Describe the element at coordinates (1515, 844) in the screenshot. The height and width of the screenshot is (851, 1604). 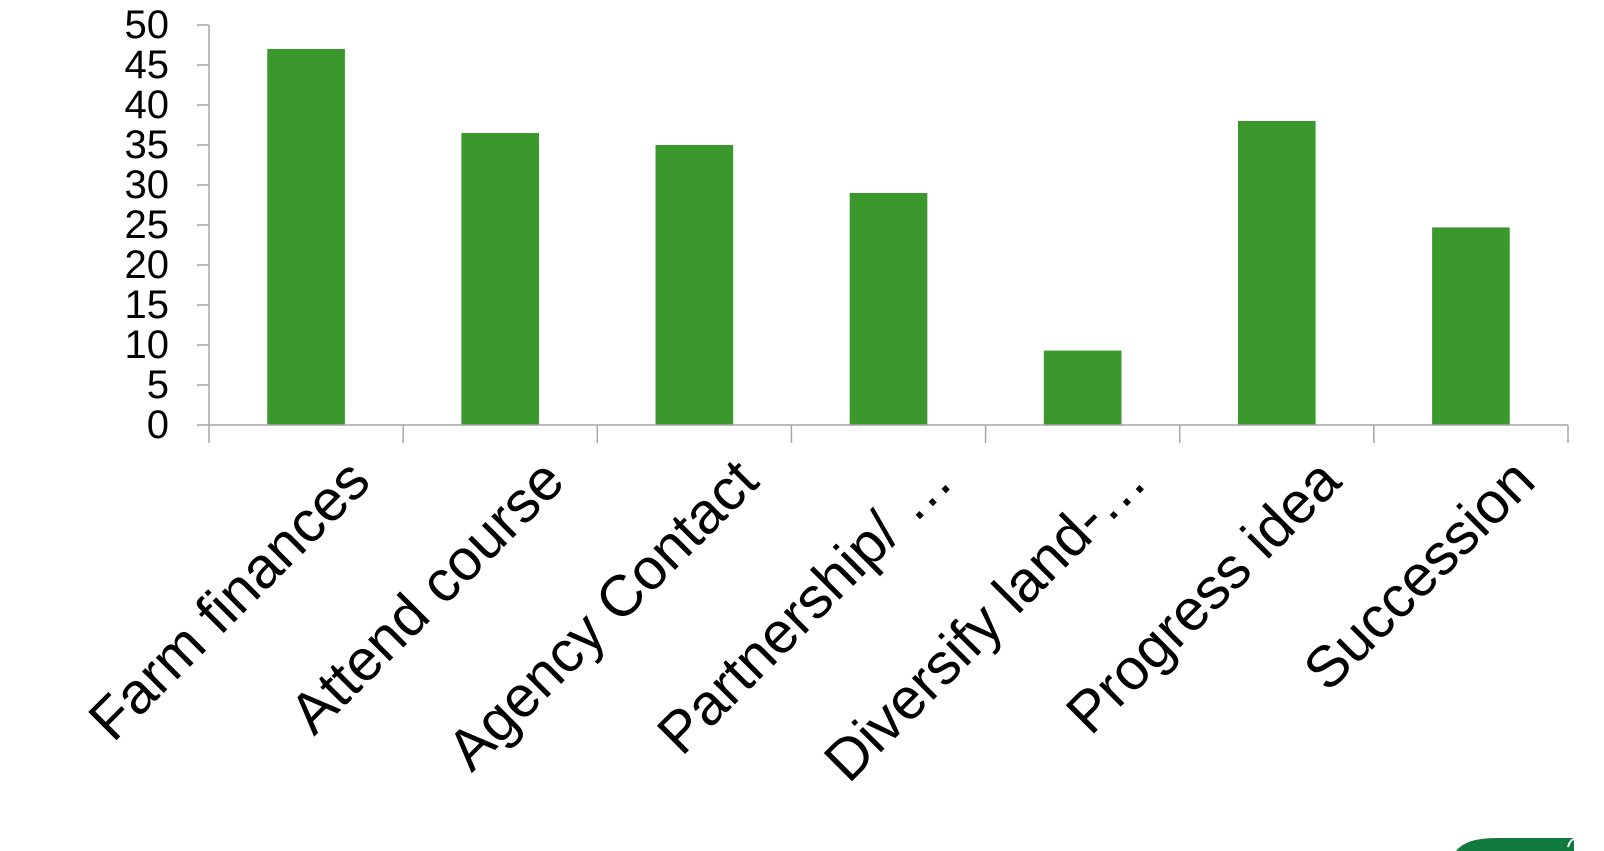
I see `logo-swoosh-icon` at that location.